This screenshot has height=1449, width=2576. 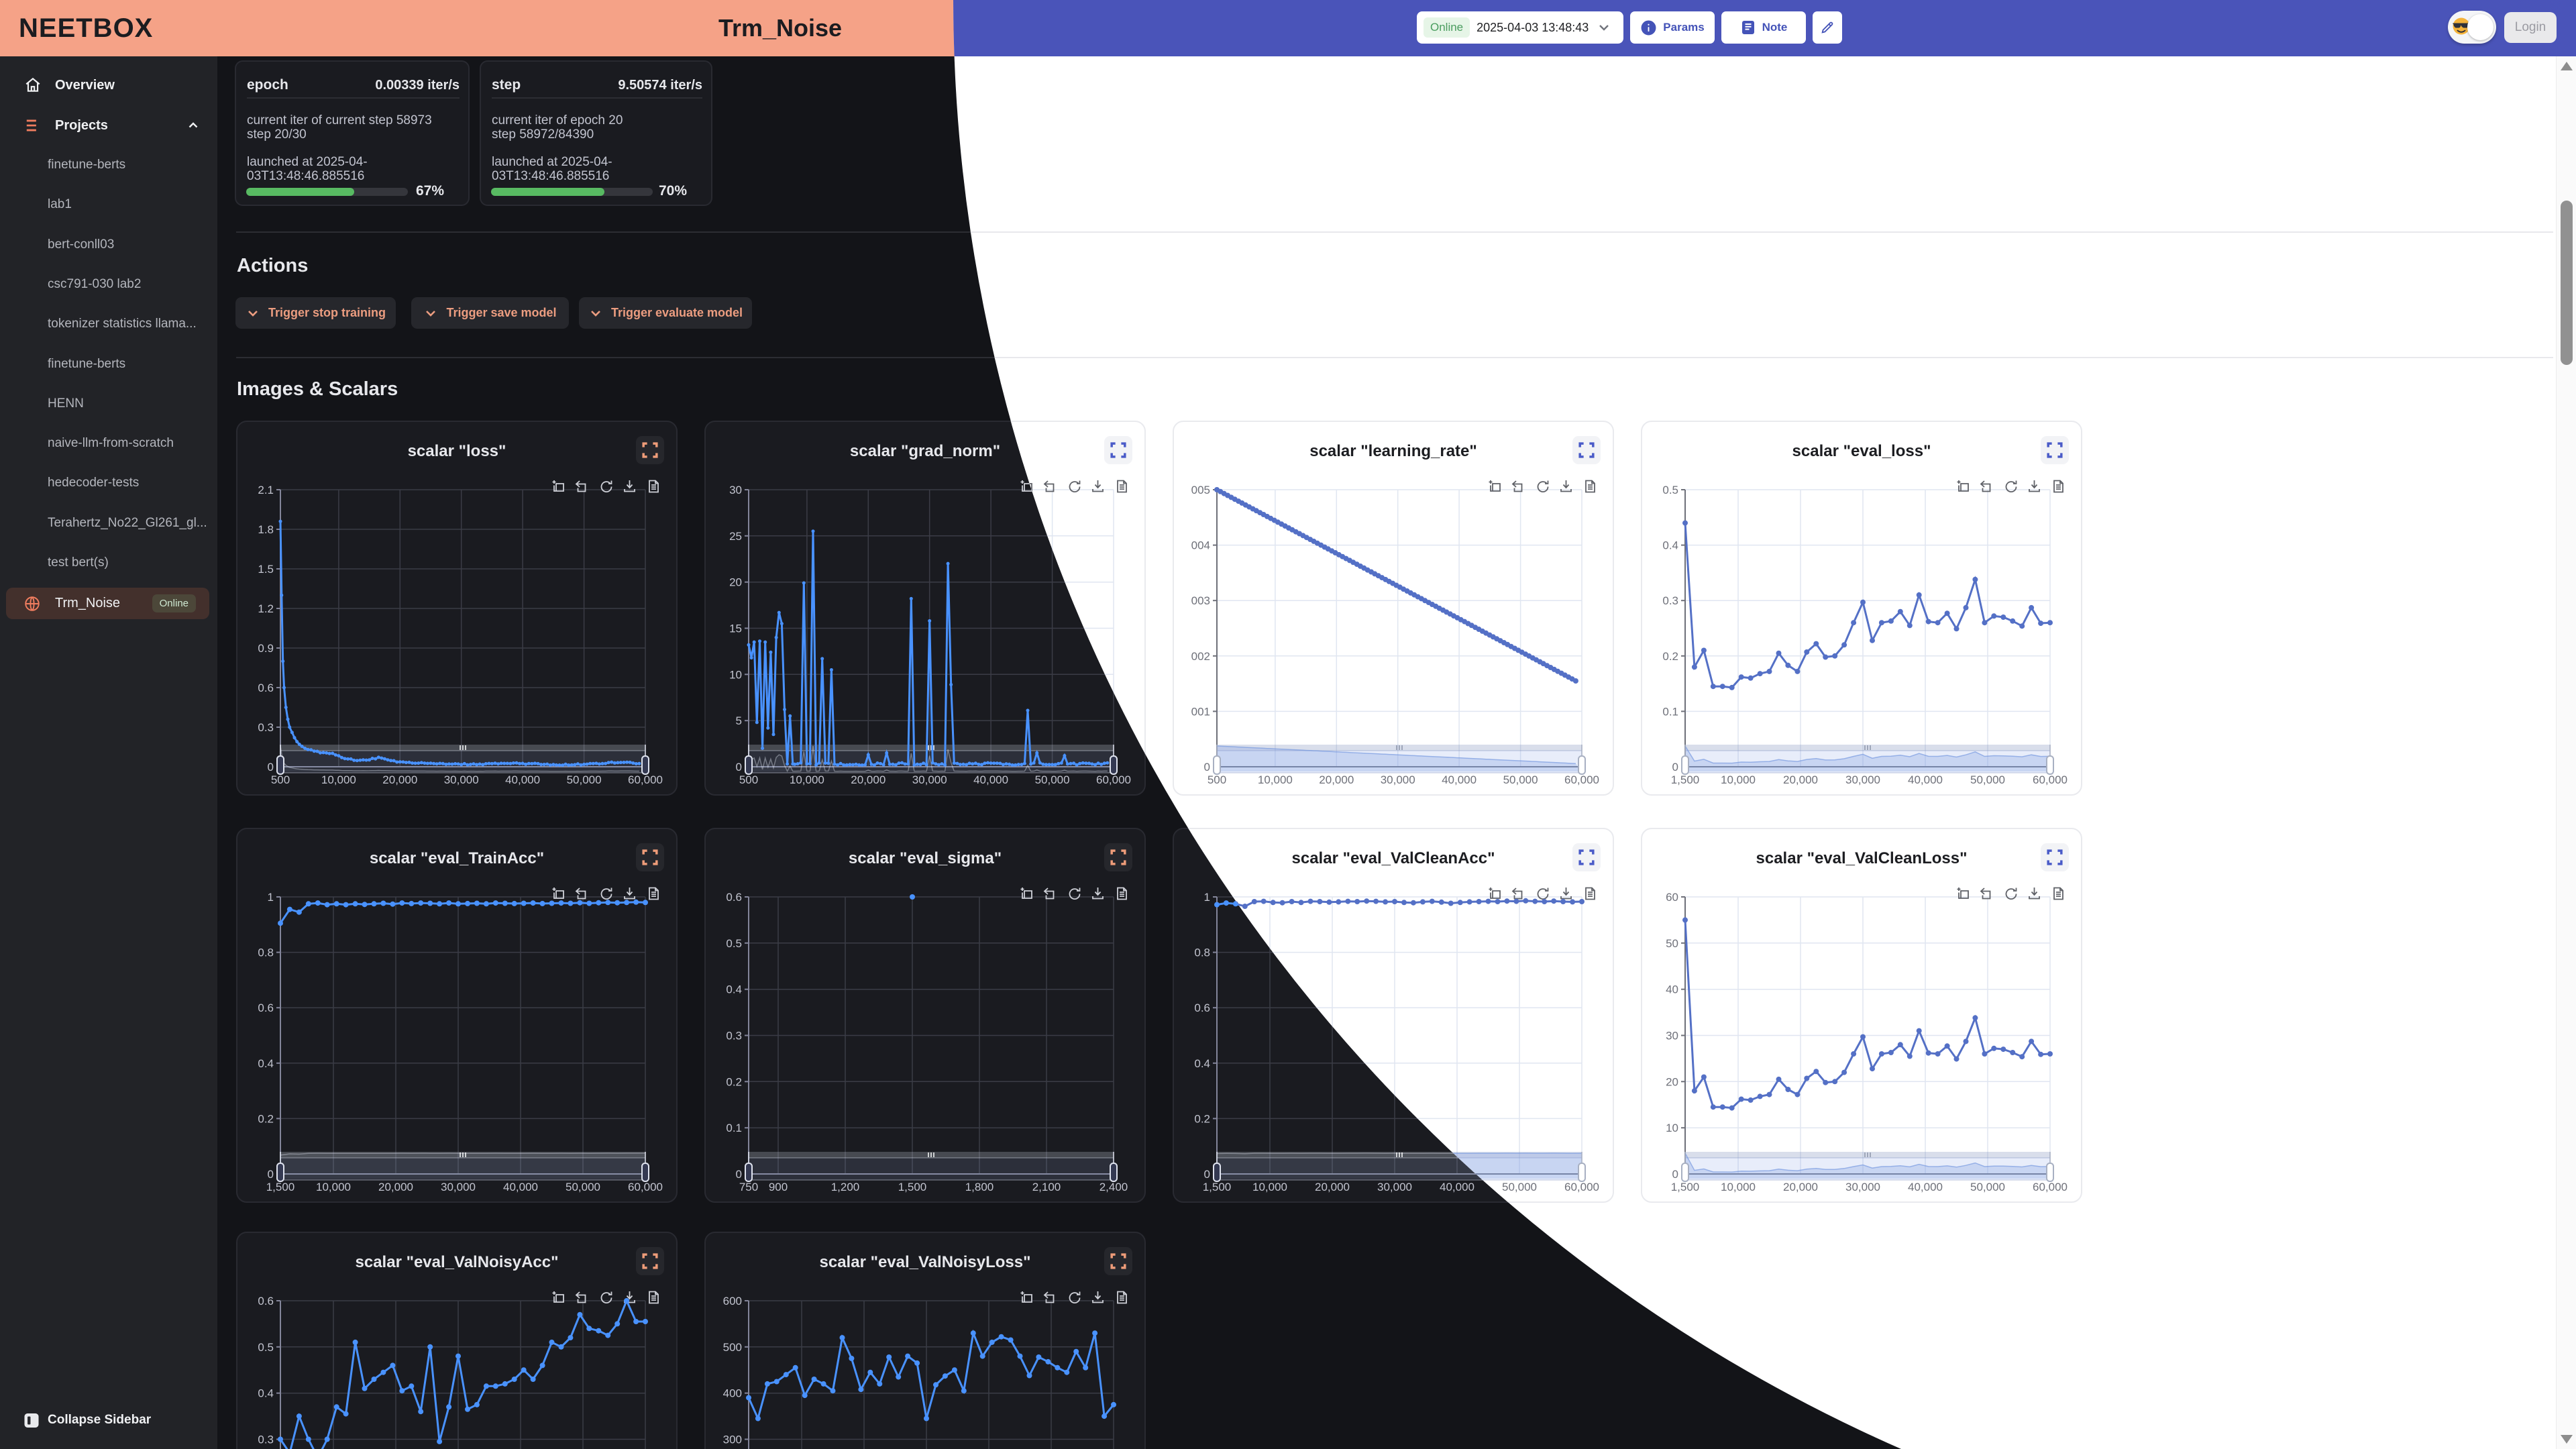 What do you see at coordinates (1670, 711) in the screenshot?
I see `svg-text: 0.1` at bounding box center [1670, 711].